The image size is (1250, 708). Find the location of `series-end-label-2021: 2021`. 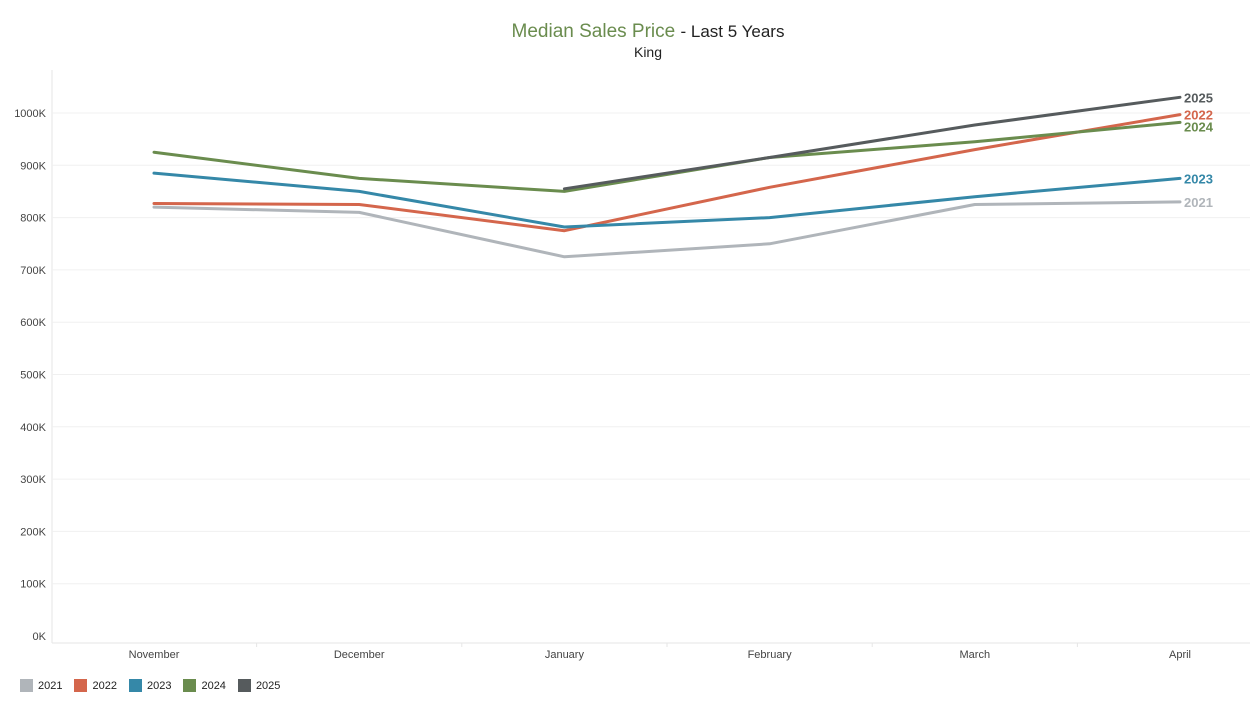

series-end-label-2021: 2021 is located at coordinates (1198, 202).